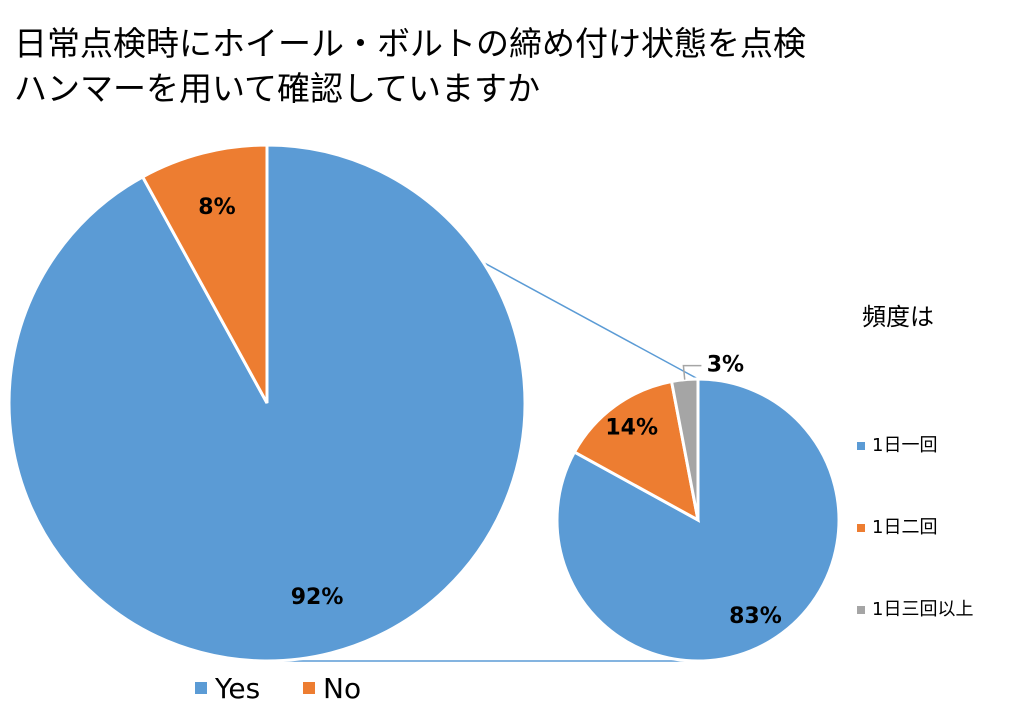  I want to click on legend-label: 1日一回, so click(904, 445).